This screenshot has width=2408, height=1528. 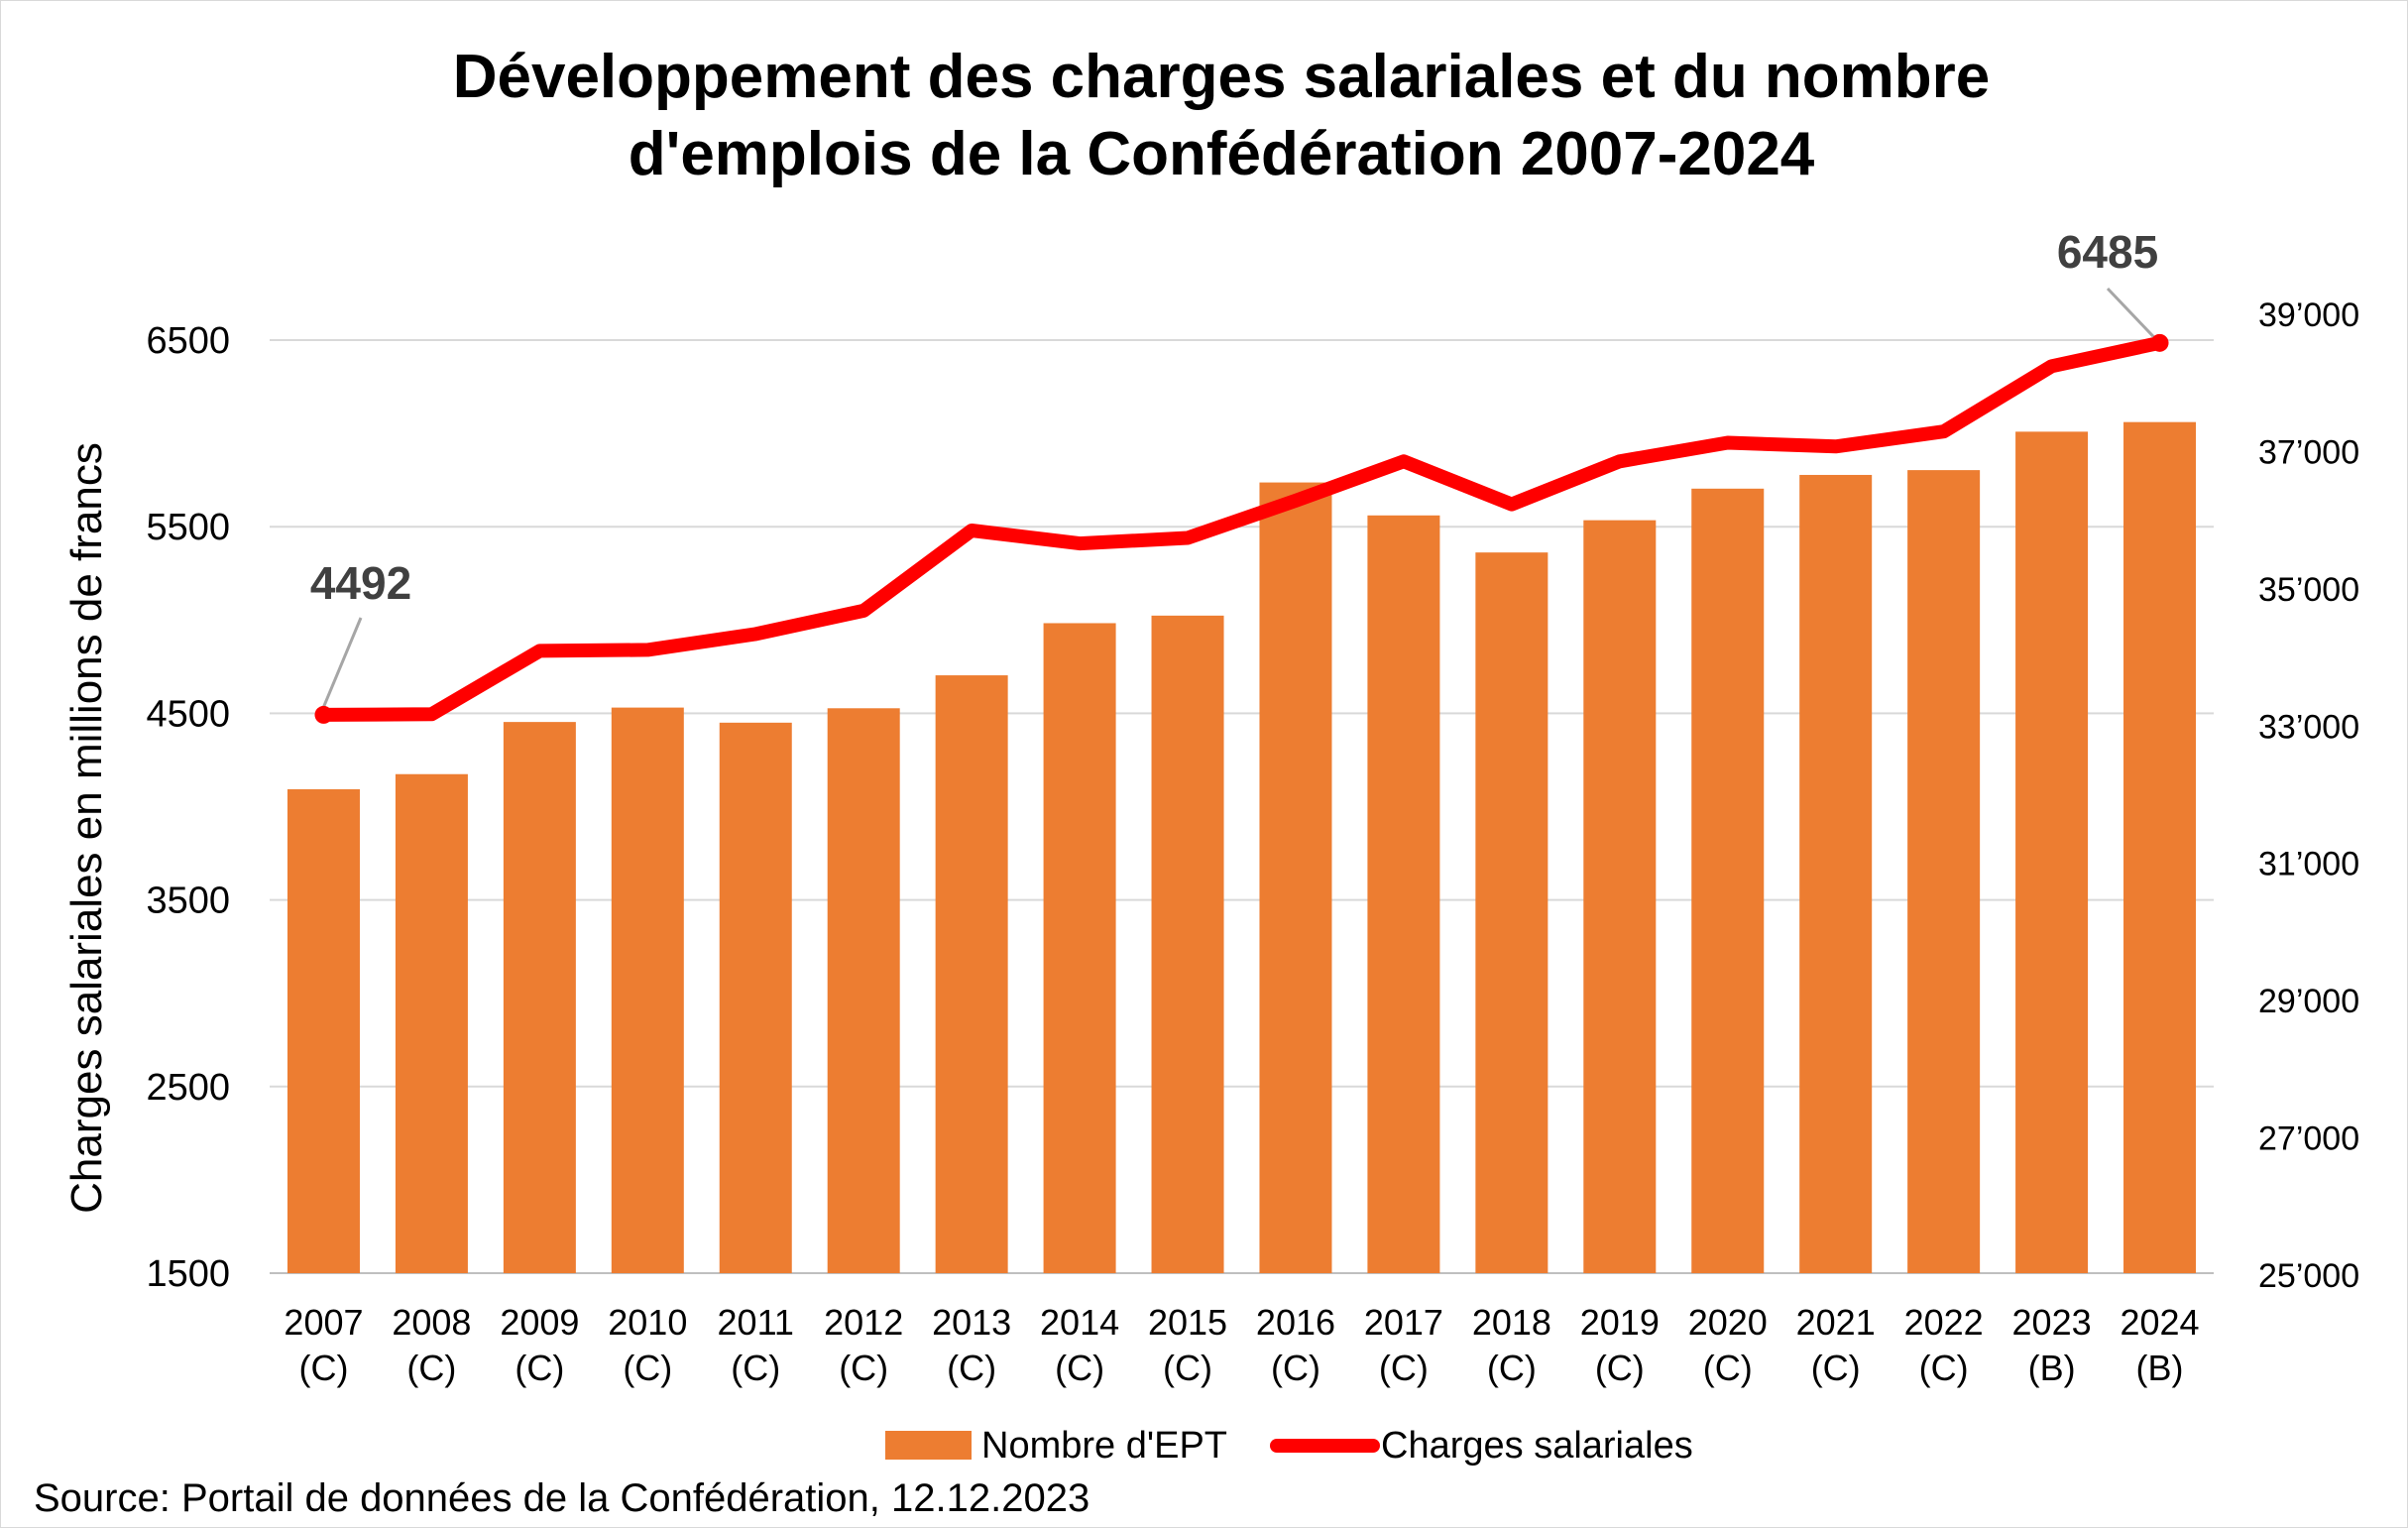 What do you see at coordinates (2308, 590) in the screenshot?
I see `y-tick-label-right: 35’000` at bounding box center [2308, 590].